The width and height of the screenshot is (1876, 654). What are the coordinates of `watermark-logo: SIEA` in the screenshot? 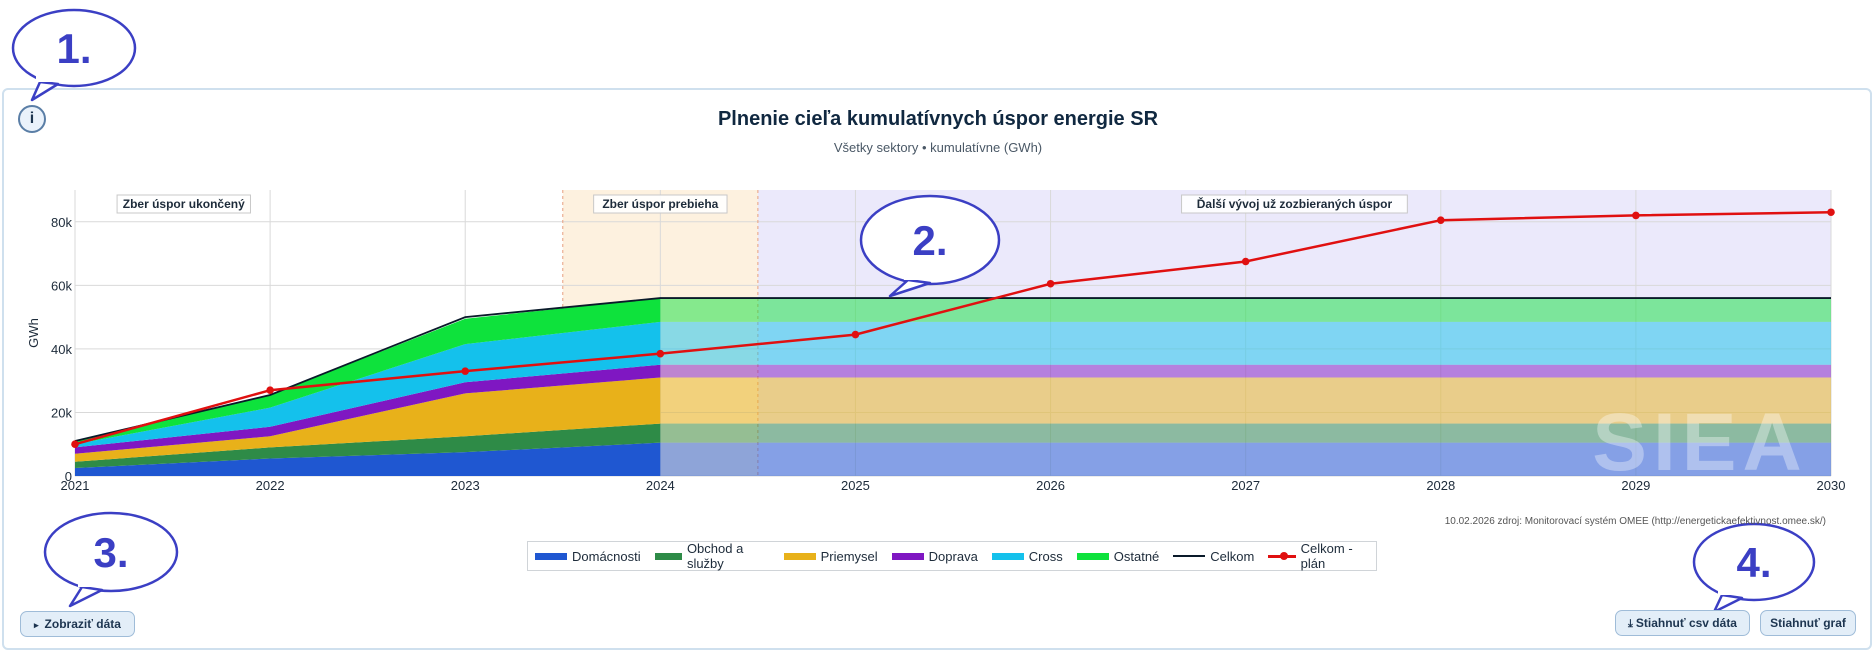 It's located at (1699, 442).